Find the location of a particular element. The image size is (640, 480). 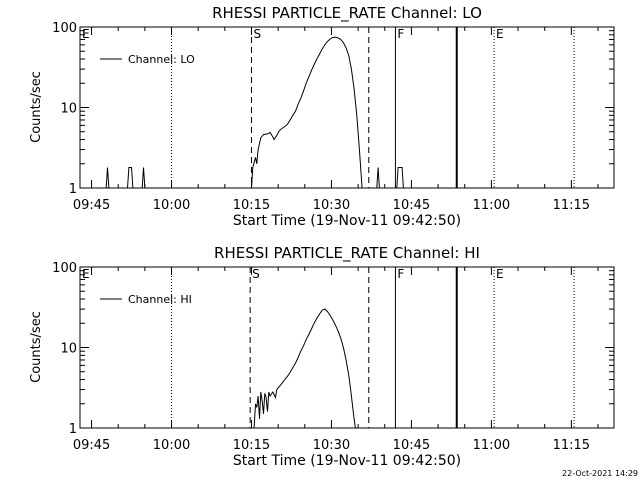

x-axis-label-lo: Start Time (19-Nov-11 09:42:50) is located at coordinates (347, 221).